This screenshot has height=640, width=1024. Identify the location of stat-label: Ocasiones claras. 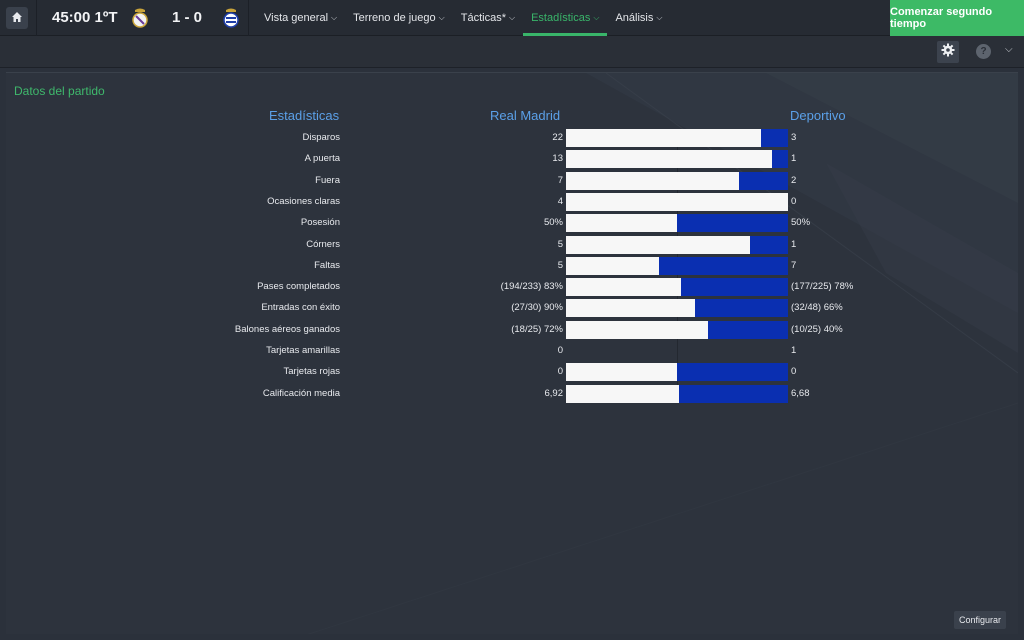
(303, 201).